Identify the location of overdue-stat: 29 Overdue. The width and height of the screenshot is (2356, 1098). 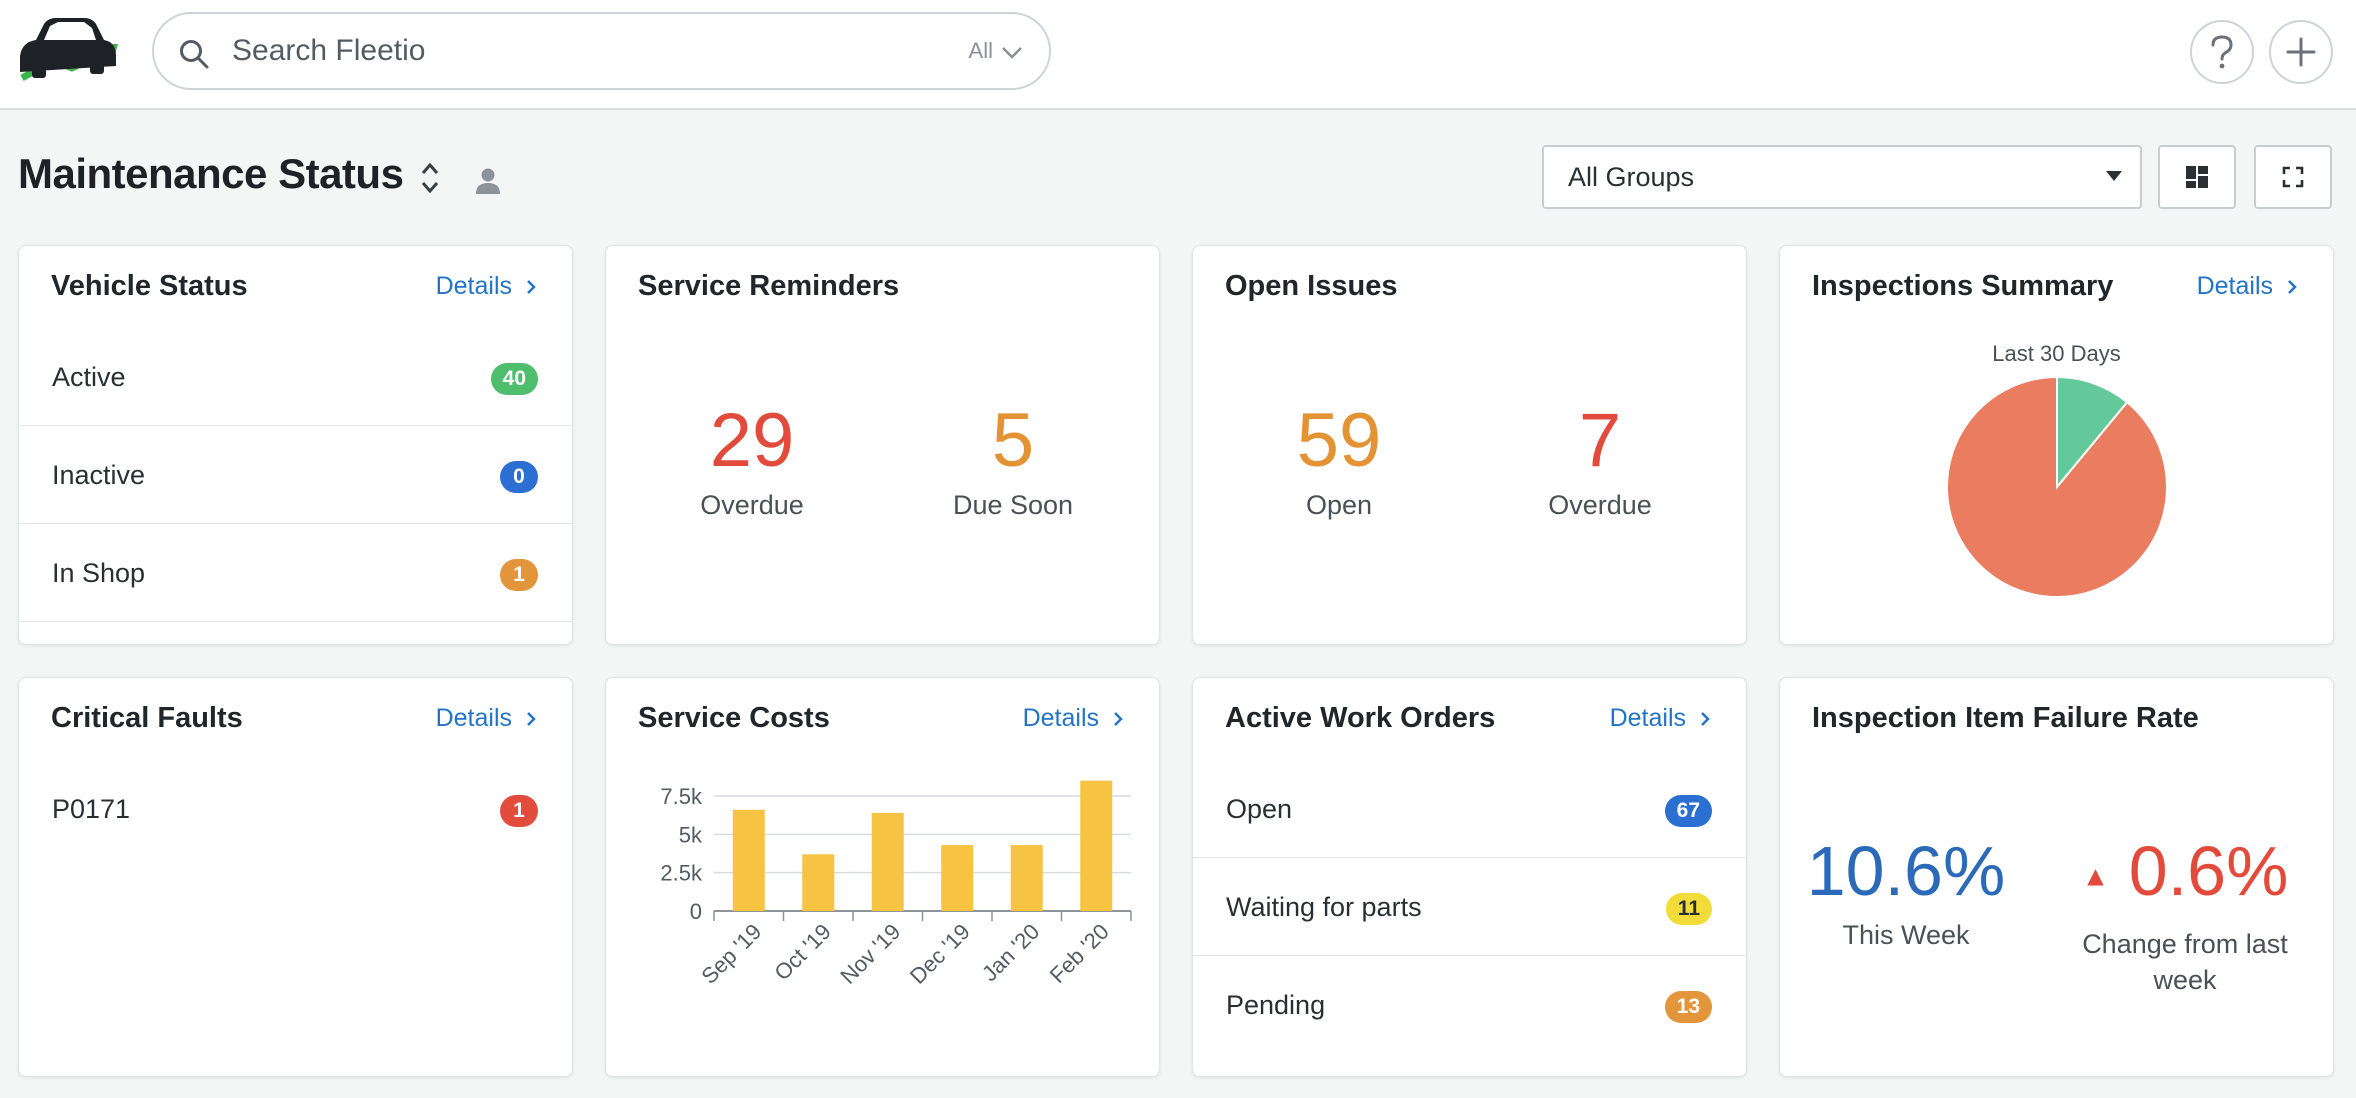
(752, 458).